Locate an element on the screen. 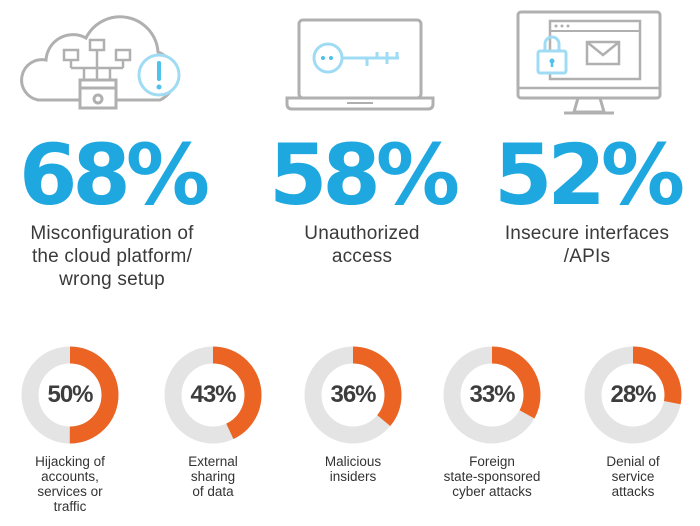 Image resolution: width=700 pixels, height=526 pixels. stat-2-percent: 58% is located at coordinates (364, 175).